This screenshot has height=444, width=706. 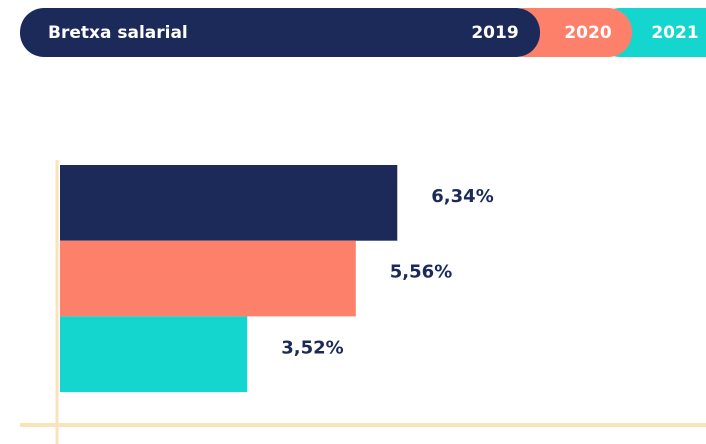 What do you see at coordinates (587, 33) in the screenshot?
I see `legend-label: 2020` at bounding box center [587, 33].